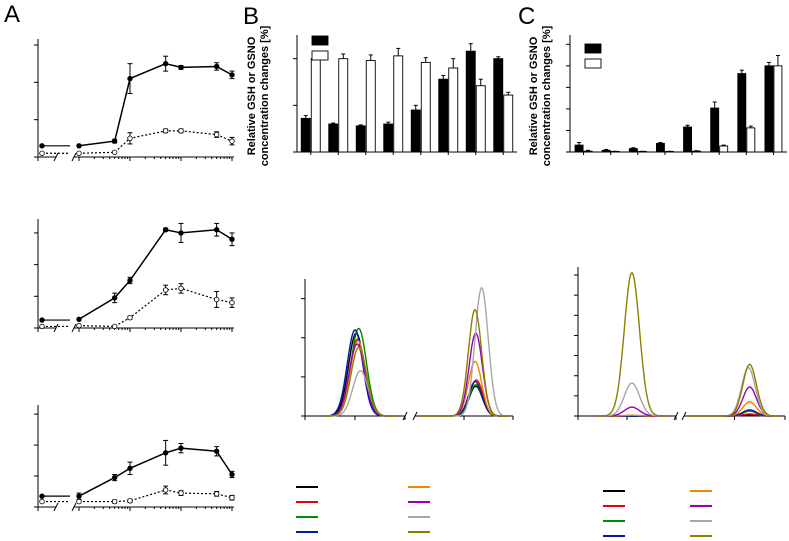 This screenshot has height=541, width=789. Describe the element at coordinates (12, 14) in the screenshot. I see `panel-letter-a: A` at that location.